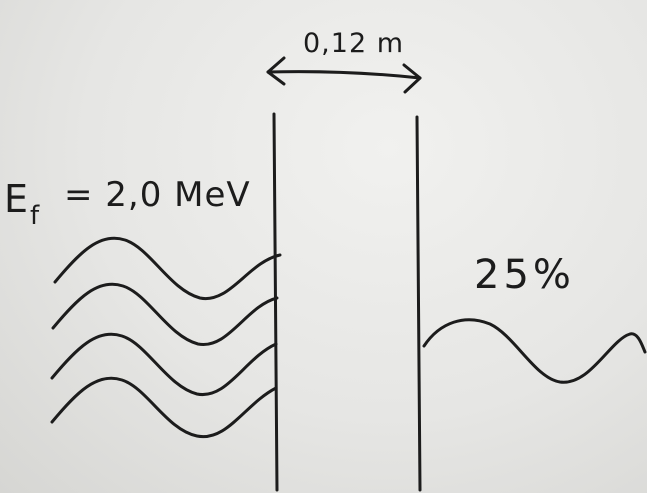 This screenshot has height=493, width=647. Describe the element at coordinates (534, 351) in the screenshot. I see `transmitted-wave` at that location.